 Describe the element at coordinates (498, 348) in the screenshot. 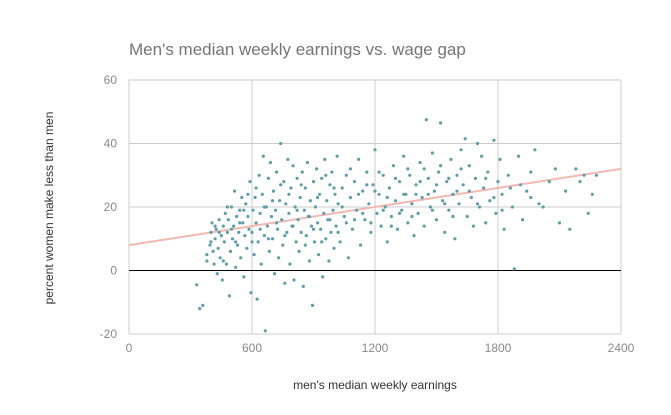

I see `x-tick-label: 1800` at that location.